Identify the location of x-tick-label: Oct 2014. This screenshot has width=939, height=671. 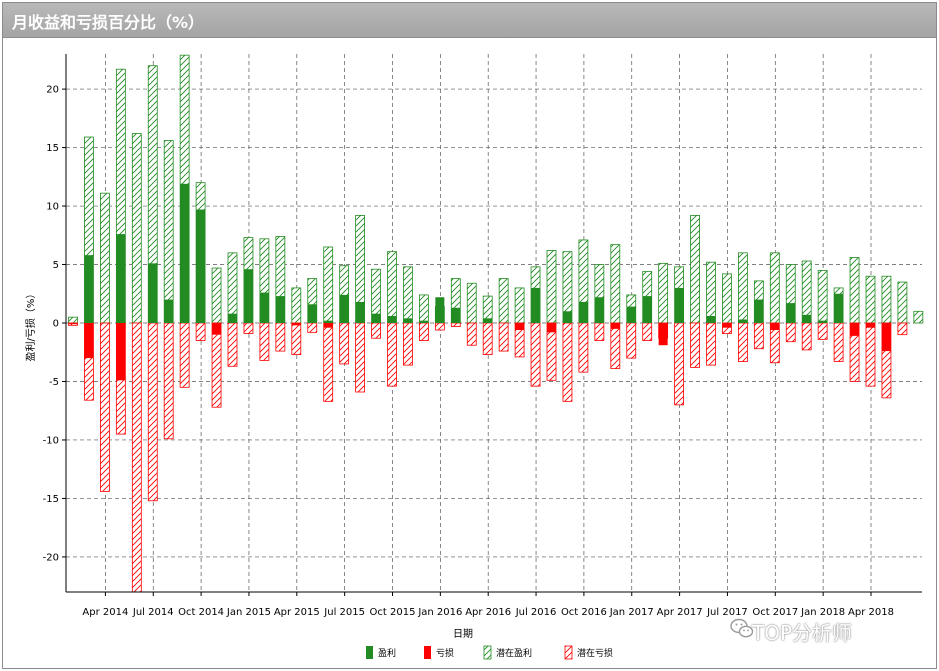
(201, 612).